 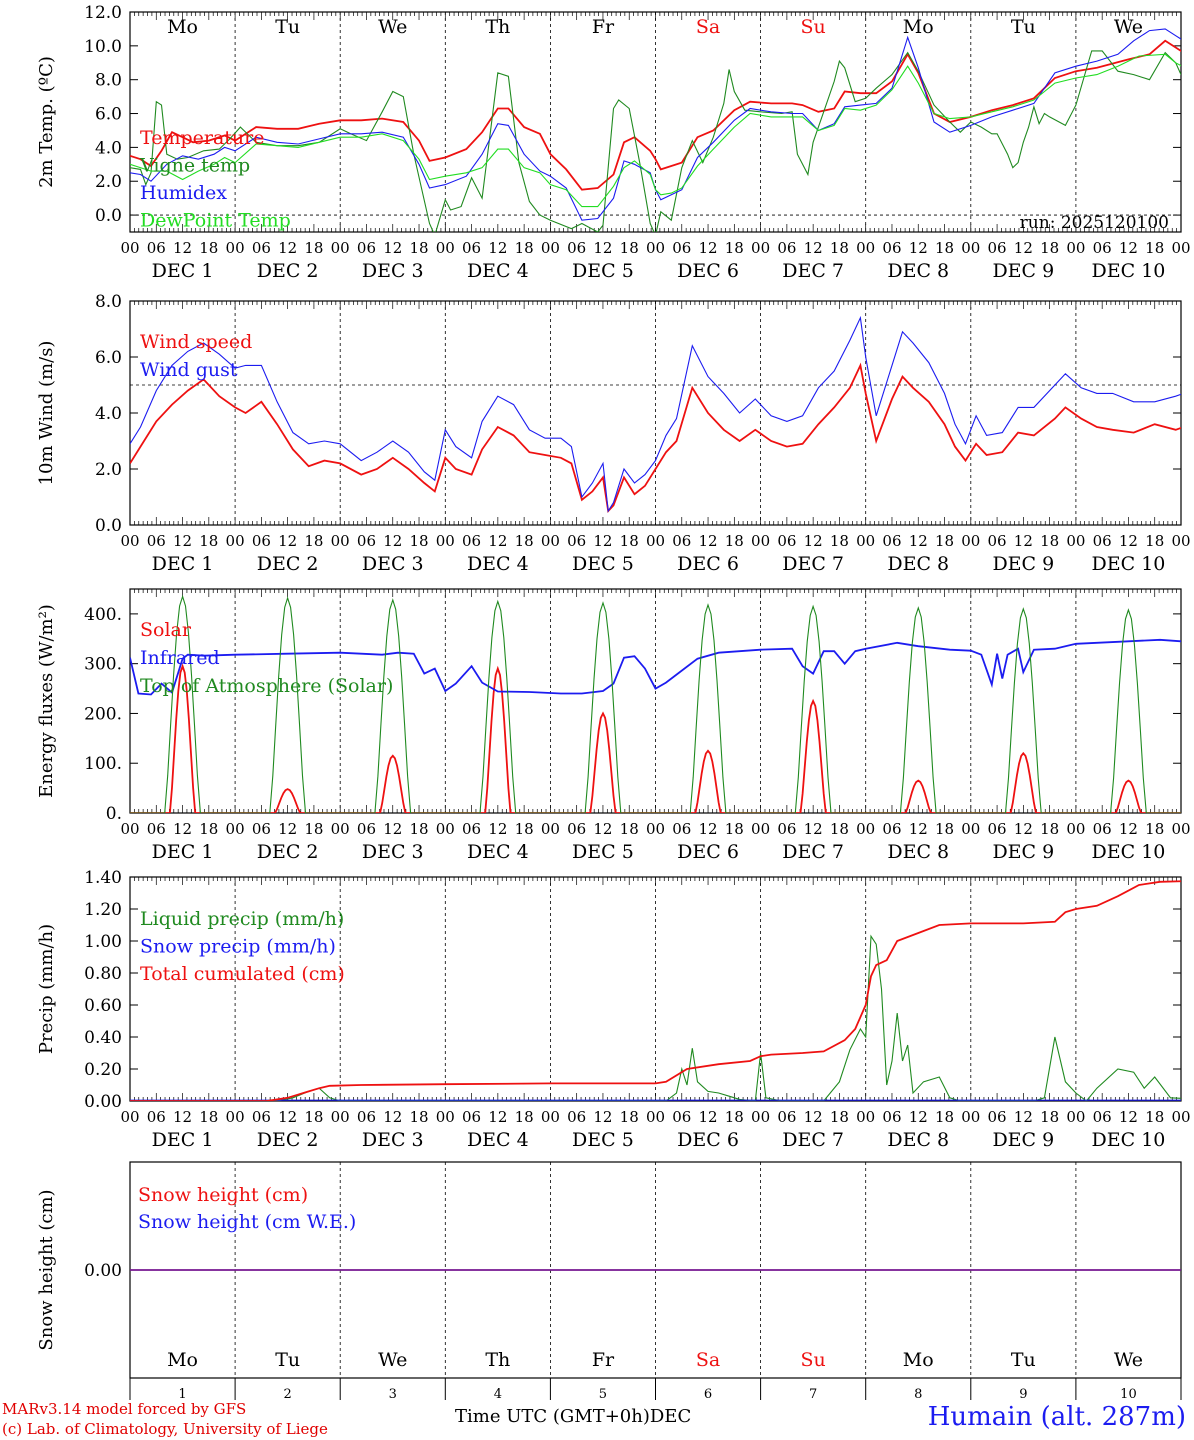 What do you see at coordinates (46, 701) in the screenshot?
I see `y-axis-label: Energy fluxes (W/m²)` at bounding box center [46, 701].